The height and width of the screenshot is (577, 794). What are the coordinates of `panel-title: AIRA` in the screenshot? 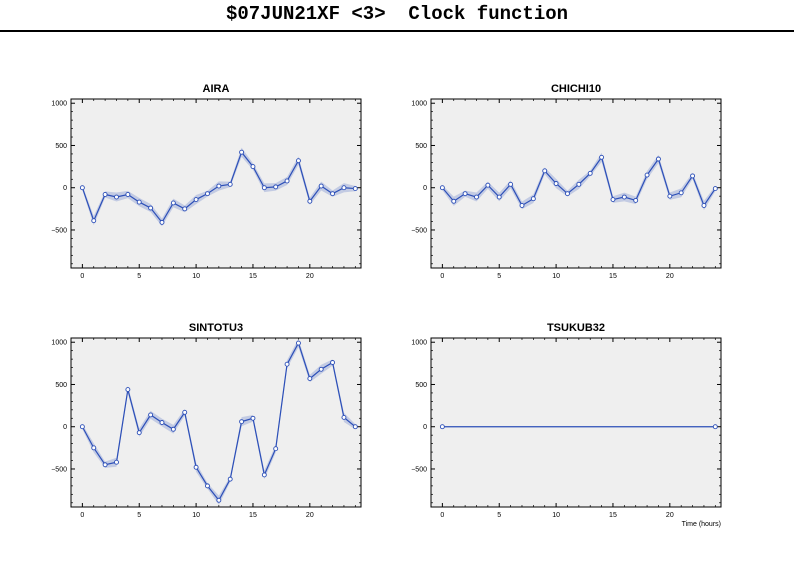 It's located at (216, 89).